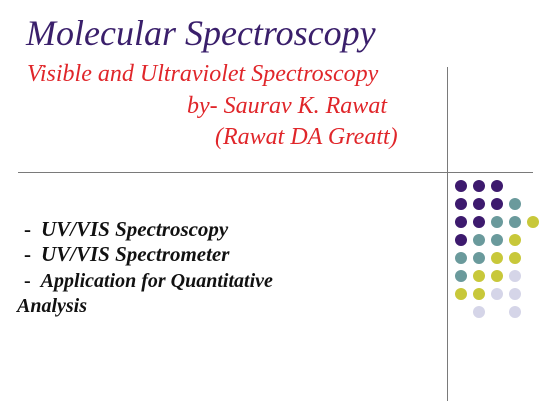 The image size is (560, 420). What do you see at coordinates (156, 281) in the screenshot?
I see `bullet-text: Application for Quantitative` at bounding box center [156, 281].